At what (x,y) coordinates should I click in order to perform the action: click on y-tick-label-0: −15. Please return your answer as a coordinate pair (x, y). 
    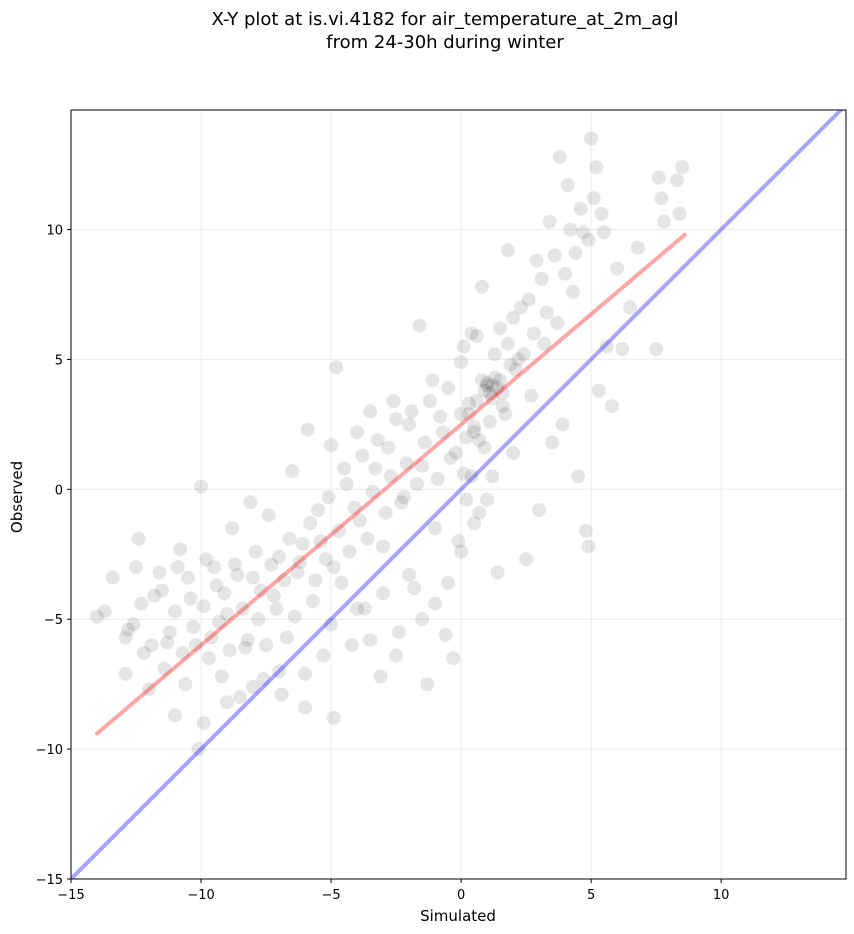
    Looking at the image, I should click on (49, 880).